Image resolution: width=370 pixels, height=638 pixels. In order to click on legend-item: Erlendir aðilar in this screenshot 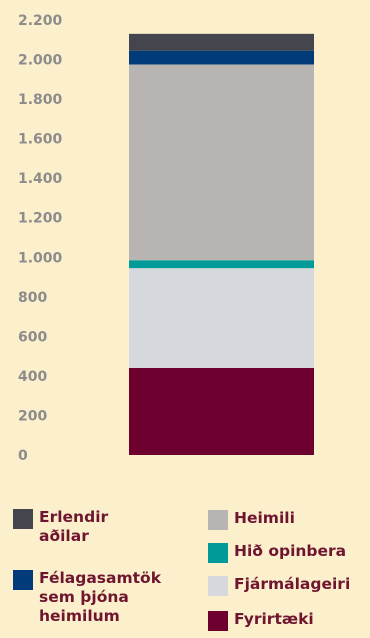, I will do `click(60, 527)`.